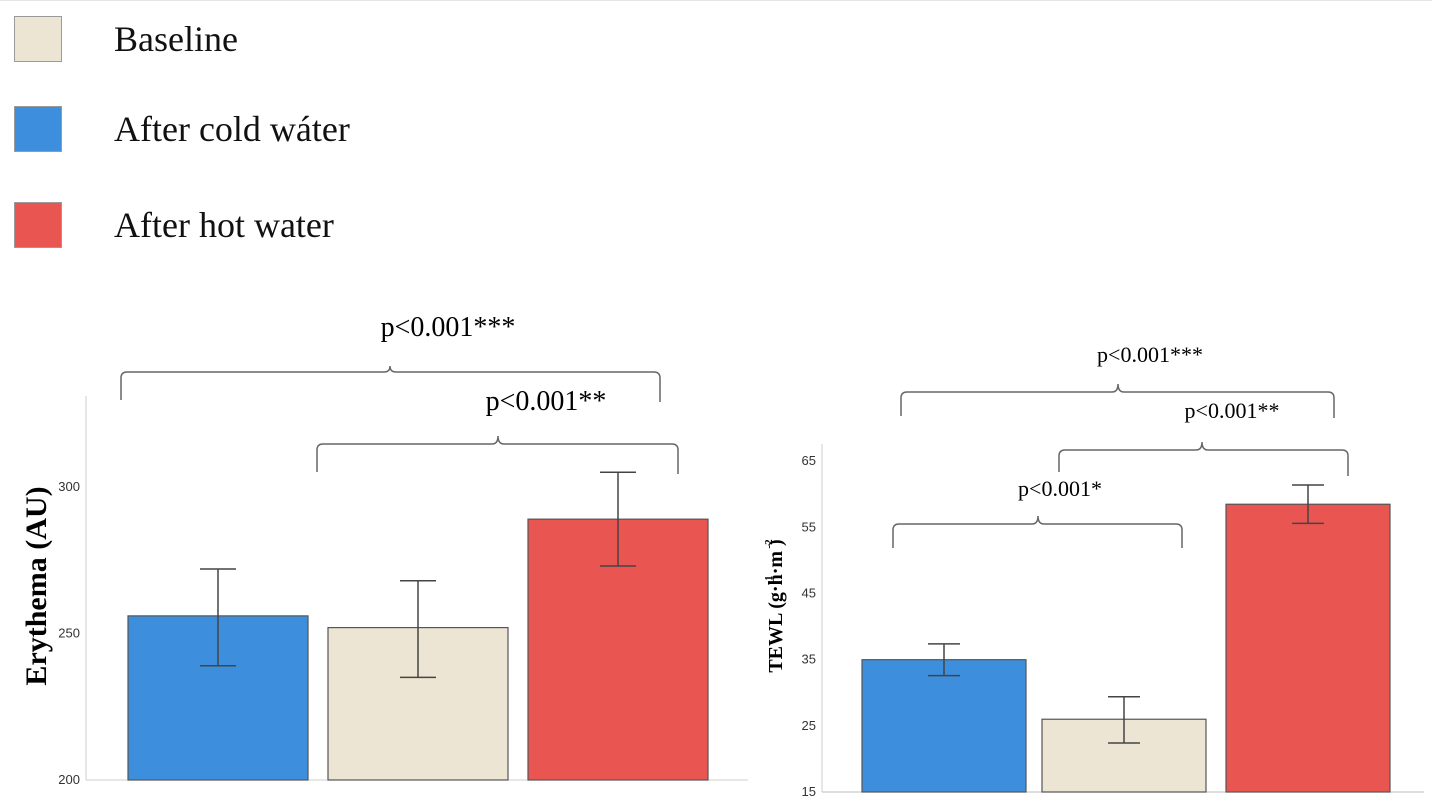  Describe the element at coordinates (769, 579) in the screenshot. I see `tewl-y-superscript-1: -1` at that location.